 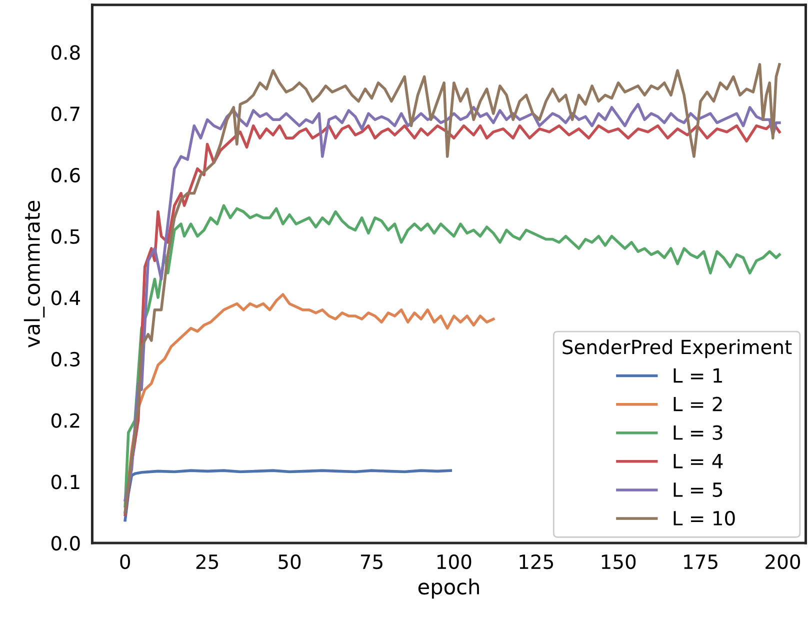 What do you see at coordinates (536, 562) in the screenshot?
I see `x-tick-label: 125` at bounding box center [536, 562].